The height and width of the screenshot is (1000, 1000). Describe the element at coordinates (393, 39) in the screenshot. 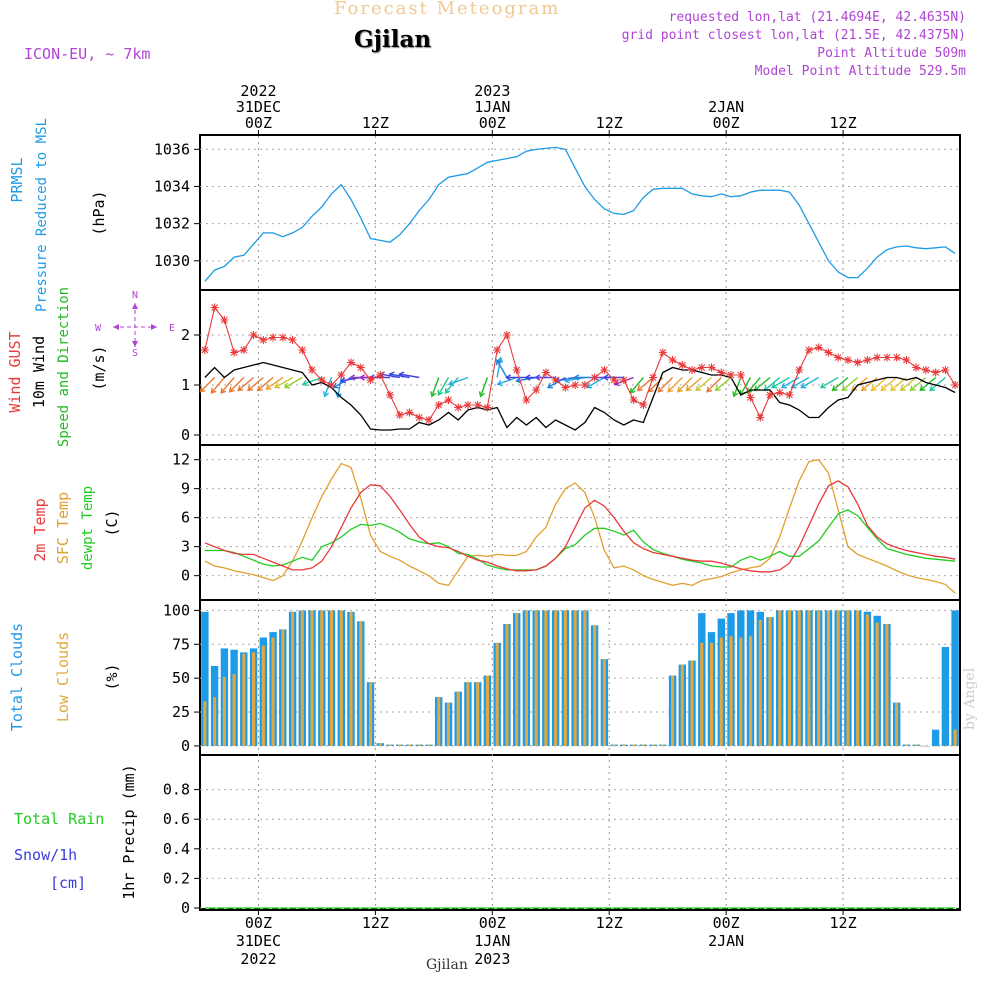

I see `location-name: Gjilan` at that location.